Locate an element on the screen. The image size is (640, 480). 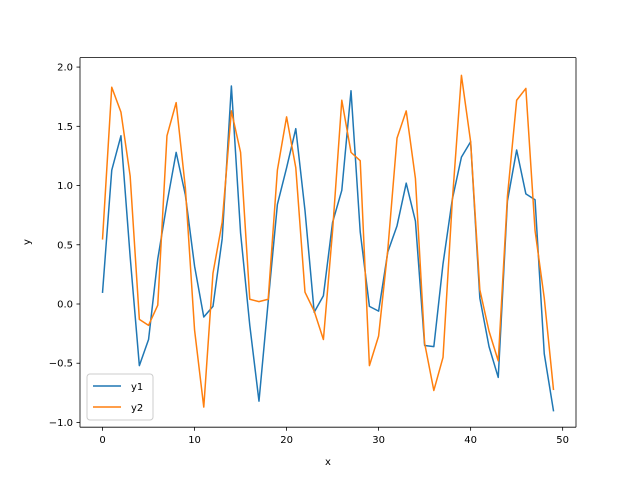
y-tick-label: 0.5 is located at coordinates (65, 245).